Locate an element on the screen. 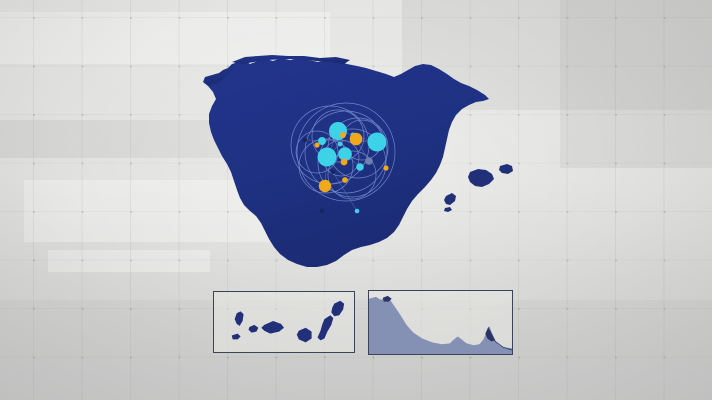 This screenshot has height=400, width=712. ibiza-island is located at coordinates (450, 199).